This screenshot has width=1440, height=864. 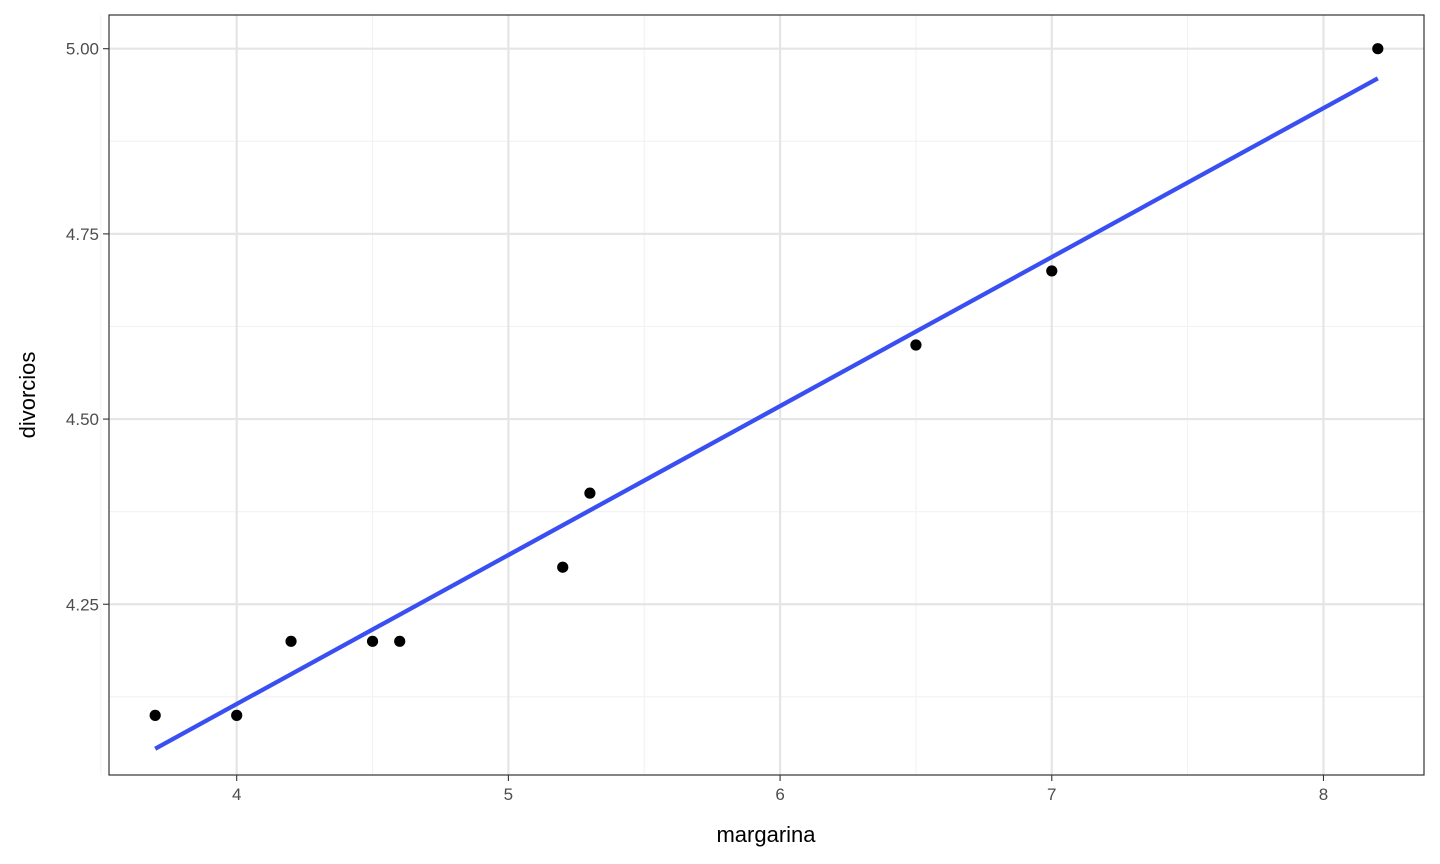 What do you see at coordinates (766, 834) in the screenshot?
I see `x-axis-title: margarina` at bounding box center [766, 834].